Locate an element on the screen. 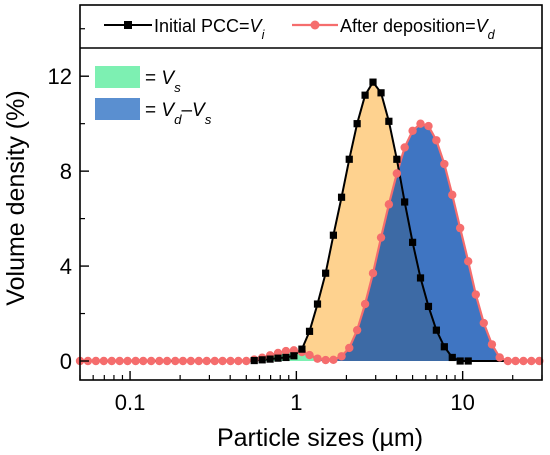 The image size is (550, 455). y-tick-label: 8 is located at coordinates (66, 171).